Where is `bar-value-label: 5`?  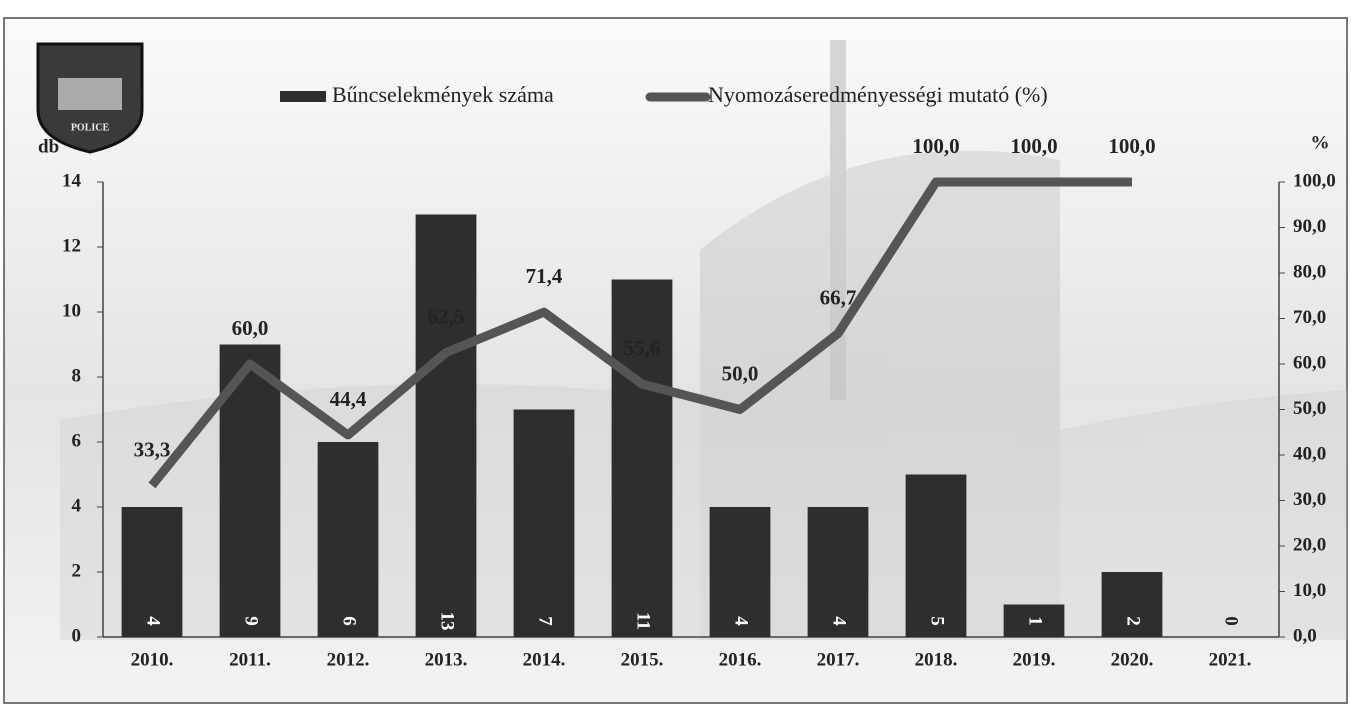 bar-value-label: 5 is located at coordinates (937, 621).